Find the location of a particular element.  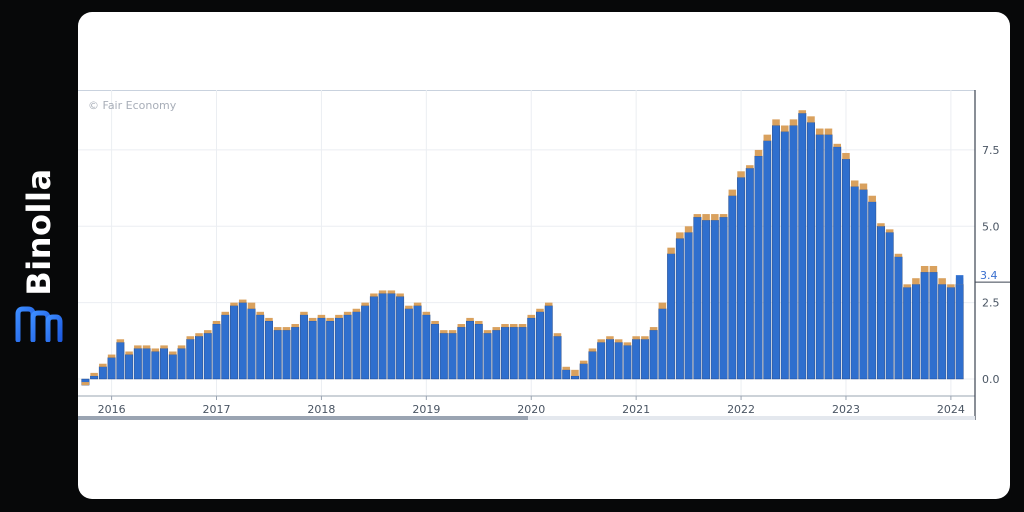

brand-name: Binolla is located at coordinates (39, 232).